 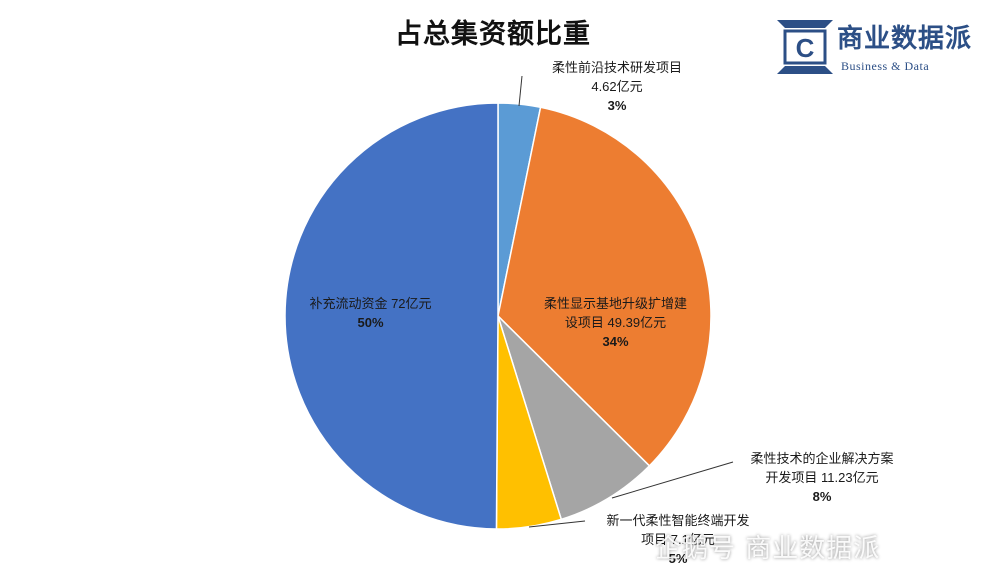 I want to click on slice-label-2: 柔性技术的企业解决方案 开发项目 11.23亿元 8%, so click(x=822, y=477).